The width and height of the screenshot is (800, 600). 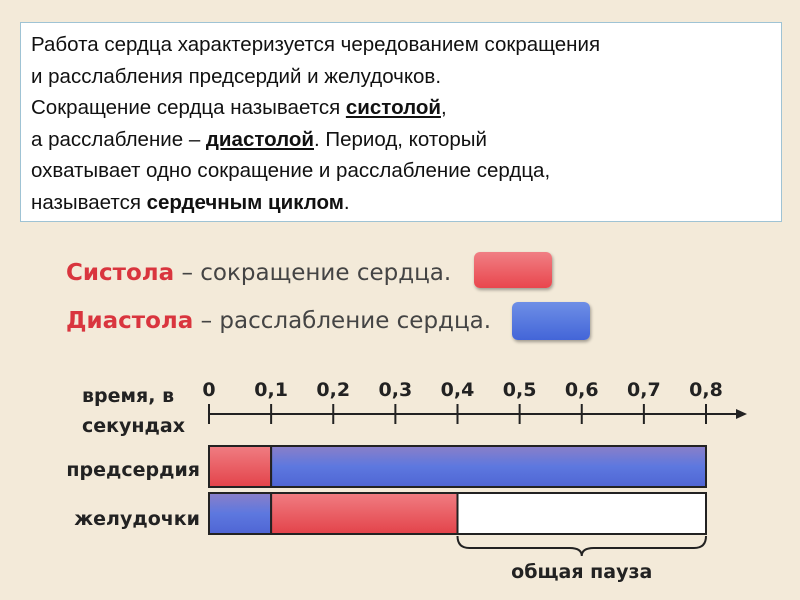 I want to click on intro-line-6: называется сердечным циклом., so click(x=401, y=203).